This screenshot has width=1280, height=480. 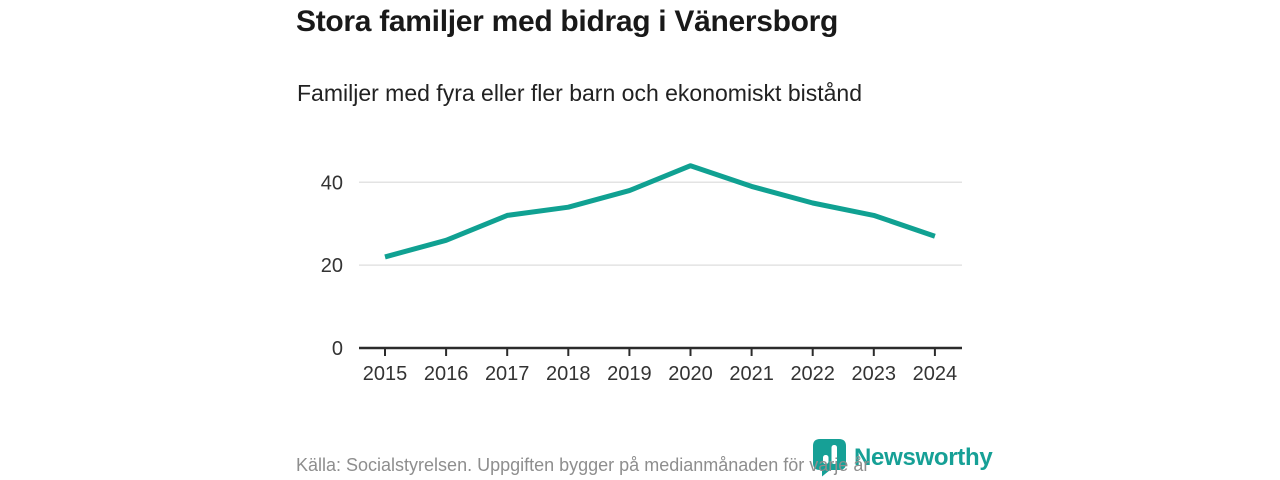 I want to click on x-tick-label: 2023, so click(x=874, y=374).